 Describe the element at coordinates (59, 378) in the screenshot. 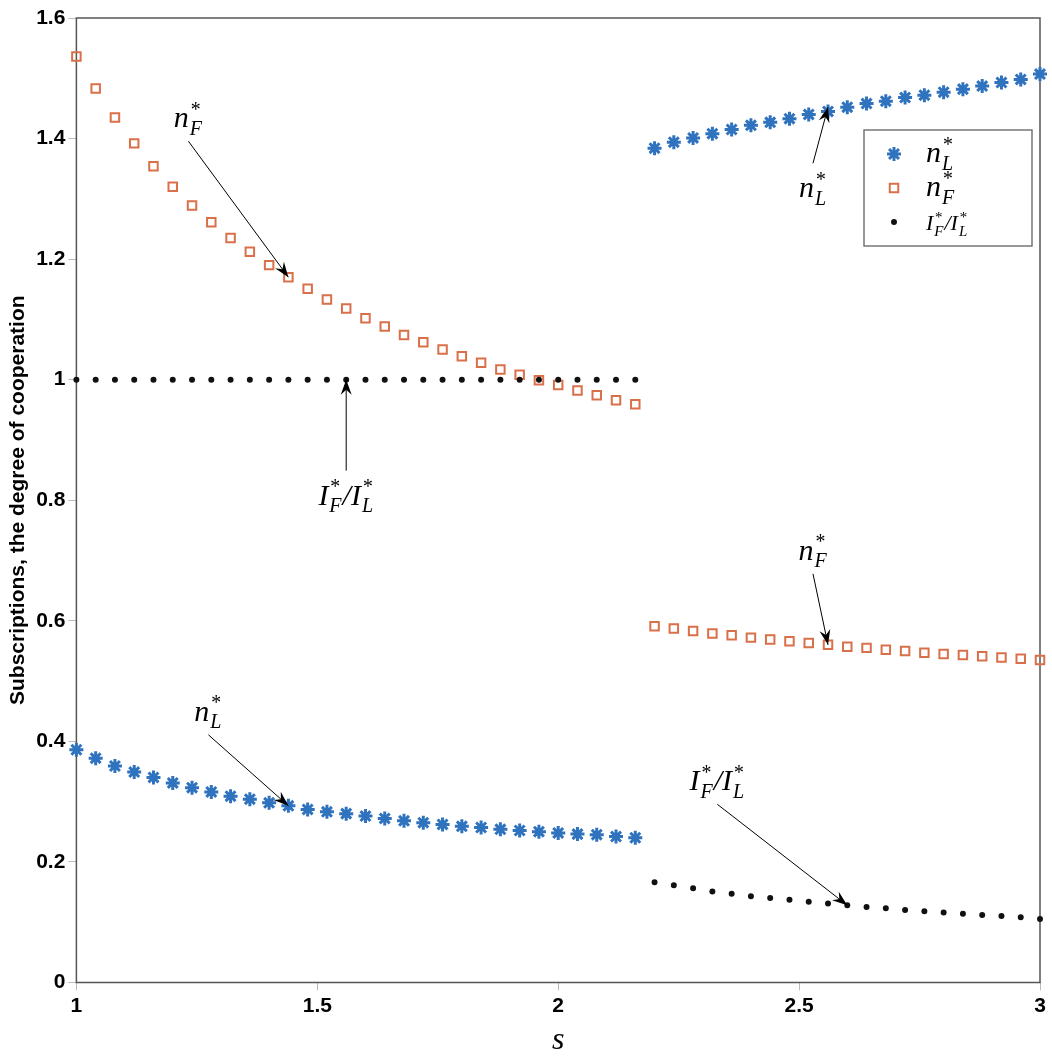

I see `y-tick-label: 1` at that location.